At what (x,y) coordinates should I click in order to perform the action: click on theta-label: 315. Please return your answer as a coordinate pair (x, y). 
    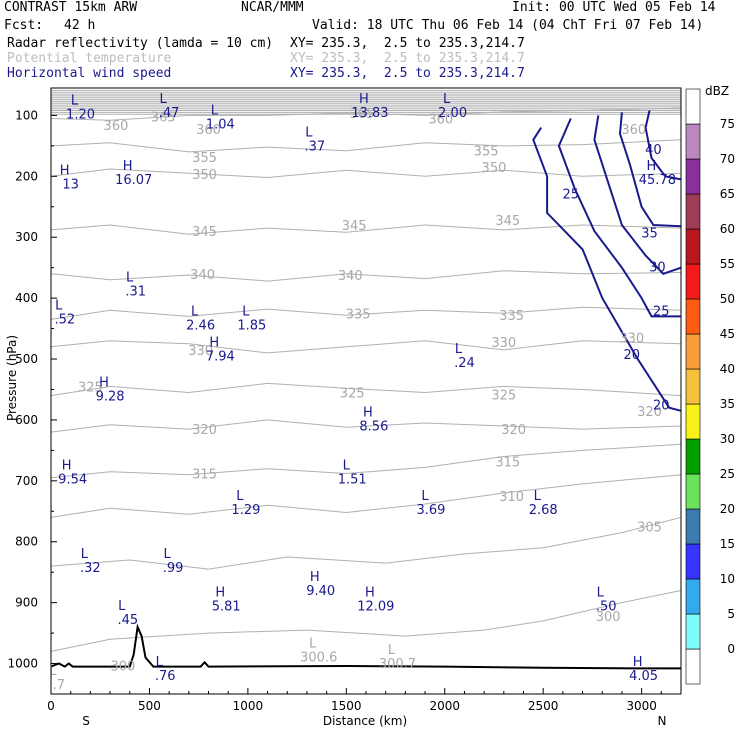
    Looking at the image, I should click on (507, 462).